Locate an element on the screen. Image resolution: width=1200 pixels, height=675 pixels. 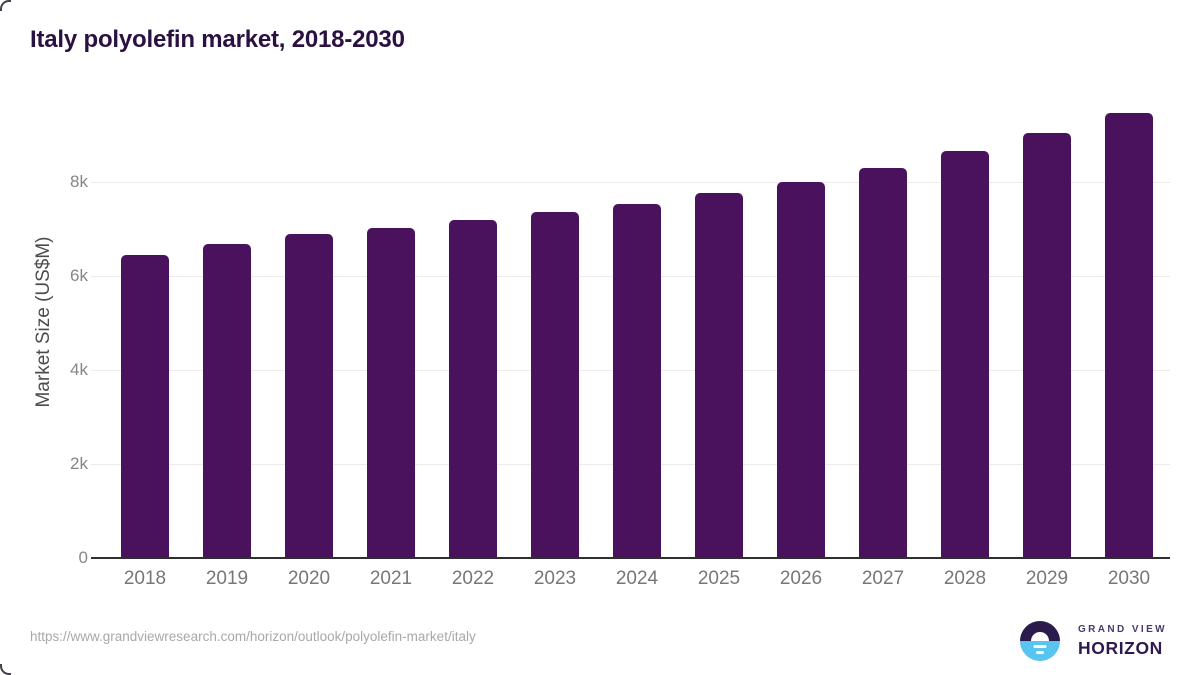
logo-line-grand-view: GRAND VIEW is located at coordinates (1122, 629).